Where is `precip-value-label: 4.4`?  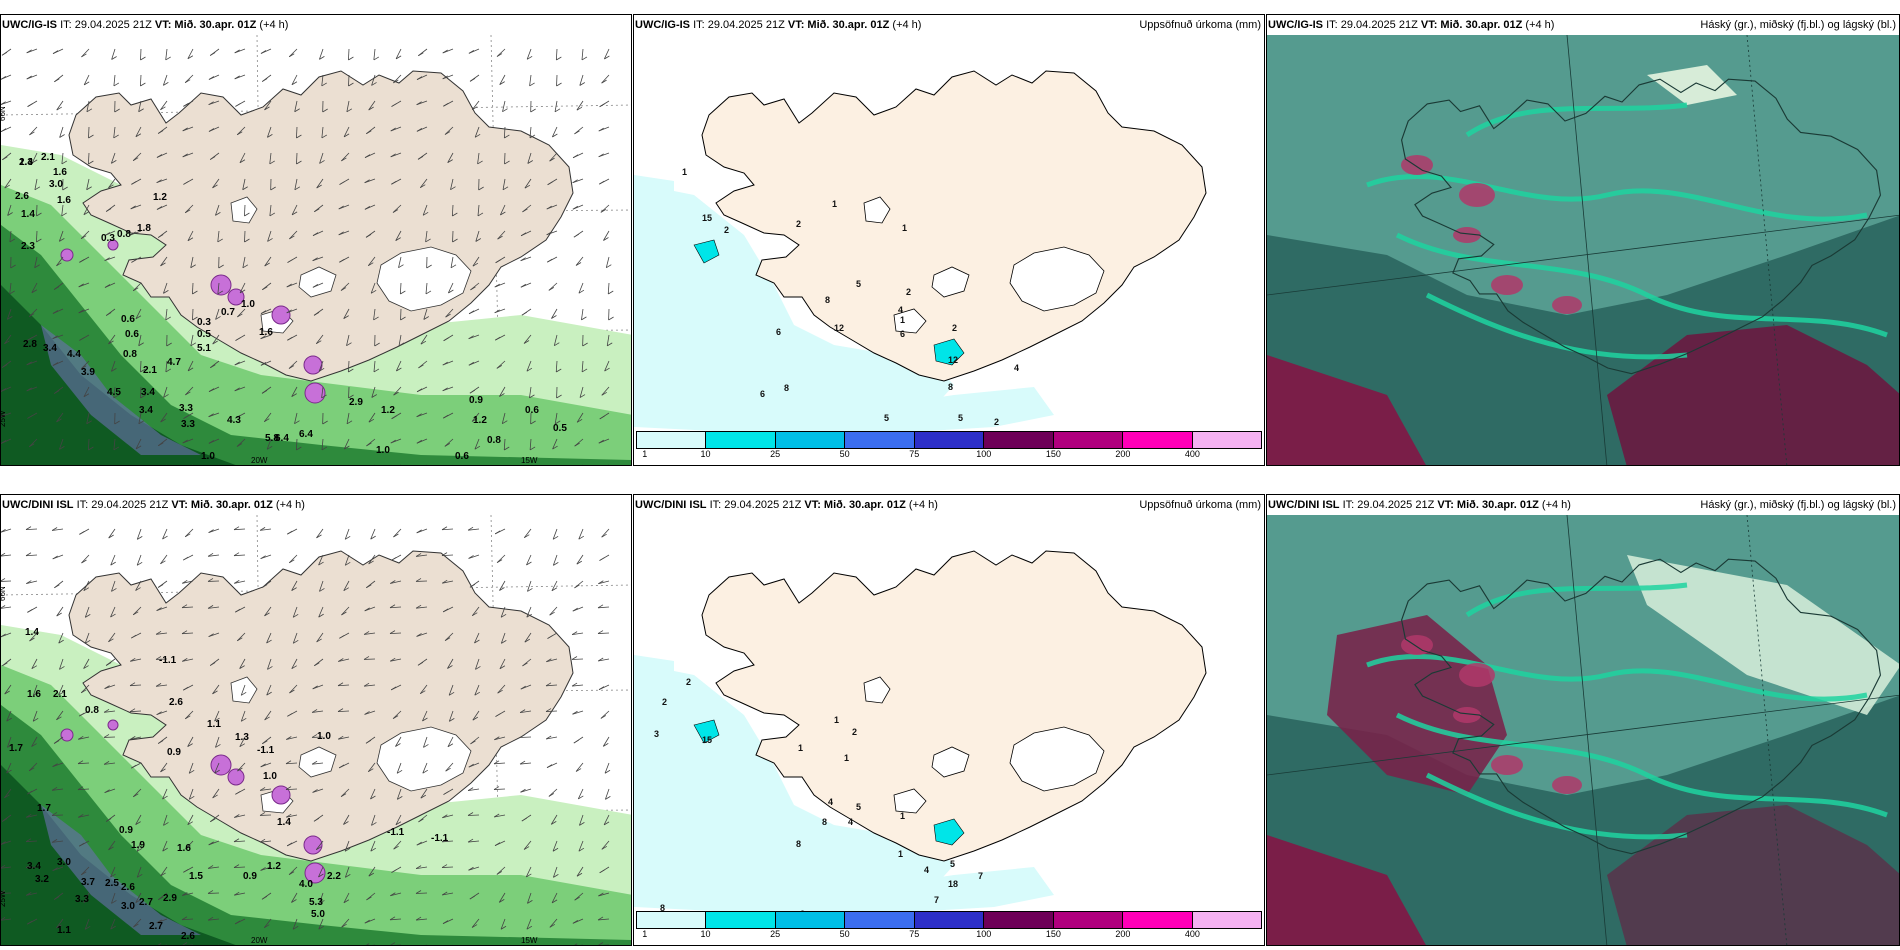
precip-value-label: 4.4 is located at coordinates (74, 354).